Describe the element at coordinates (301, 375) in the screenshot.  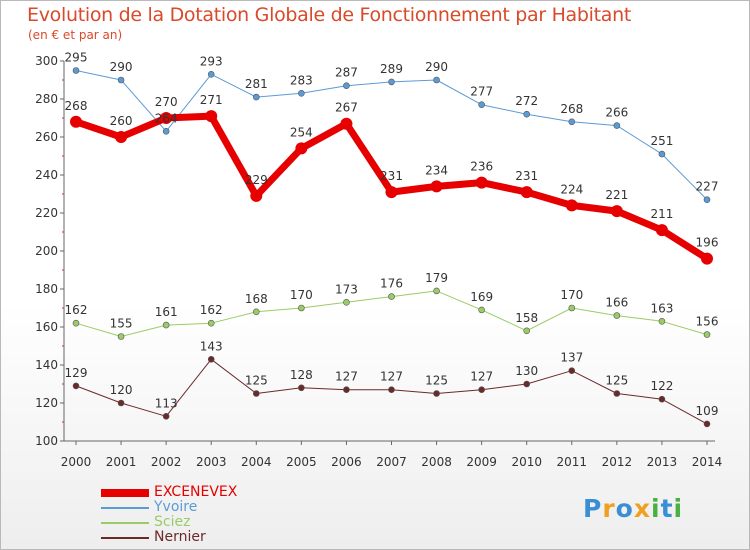
I see `data-label-nernier: 128` at that location.